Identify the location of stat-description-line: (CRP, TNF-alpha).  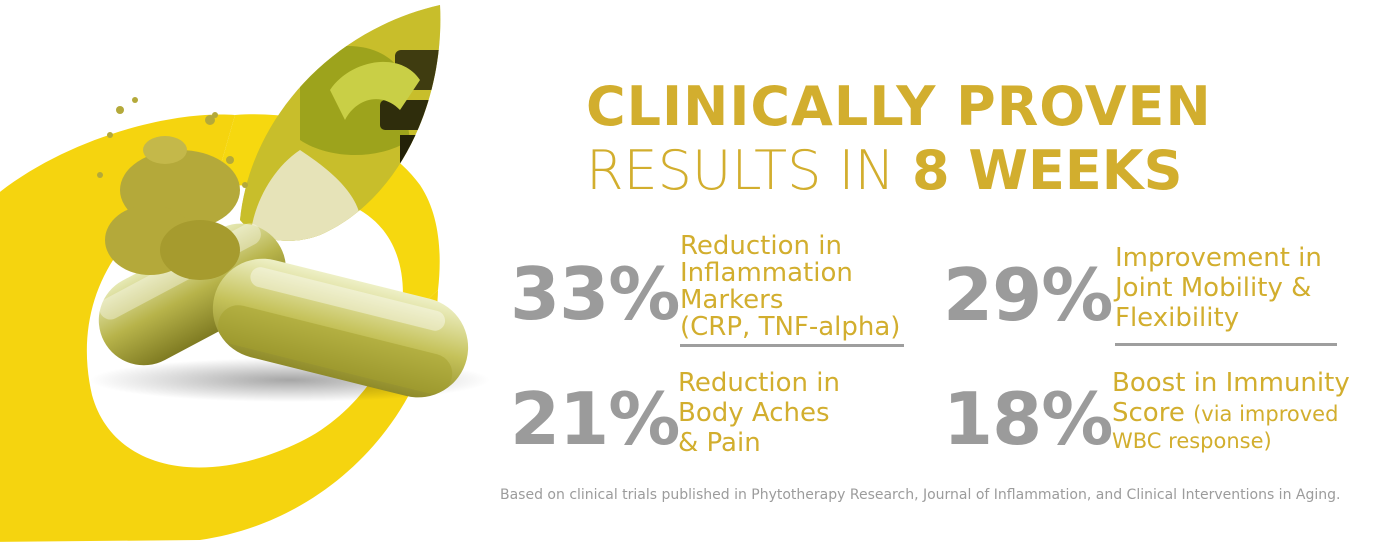
(790, 327).